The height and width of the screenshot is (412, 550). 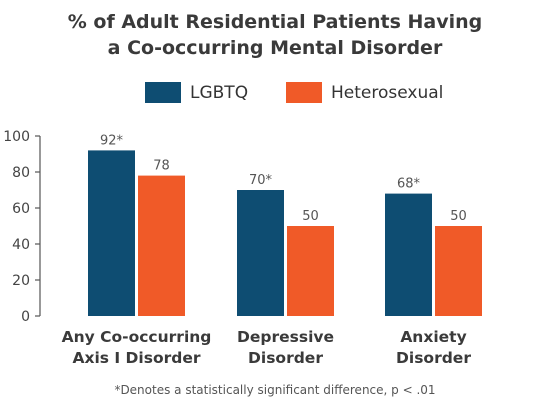 What do you see at coordinates (163, 92) in the screenshot?
I see `legend-swatch-lgbtq` at bounding box center [163, 92].